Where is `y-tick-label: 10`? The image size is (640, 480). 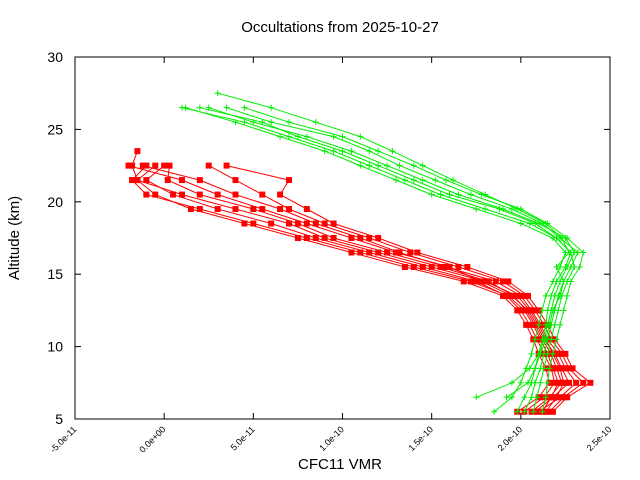 y-tick-label: 10 is located at coordinates (55, 347).